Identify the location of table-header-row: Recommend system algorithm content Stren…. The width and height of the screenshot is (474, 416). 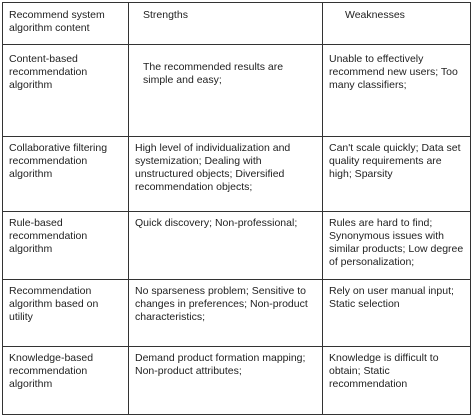
(236, 23).